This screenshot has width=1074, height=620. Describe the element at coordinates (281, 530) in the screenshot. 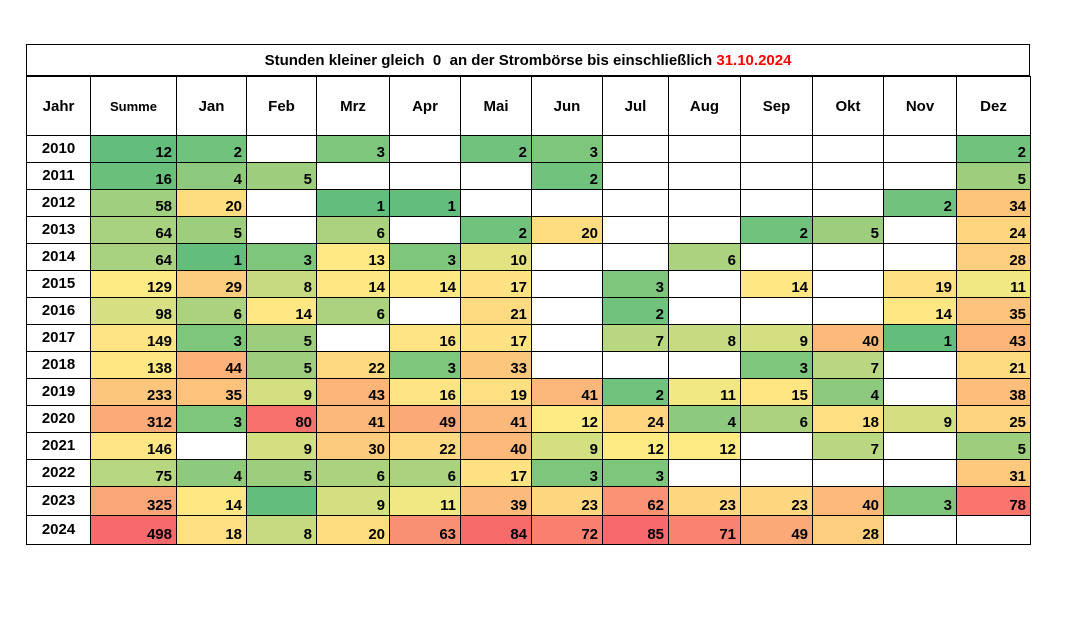

I see `month-cell-feb: 8` at that location.